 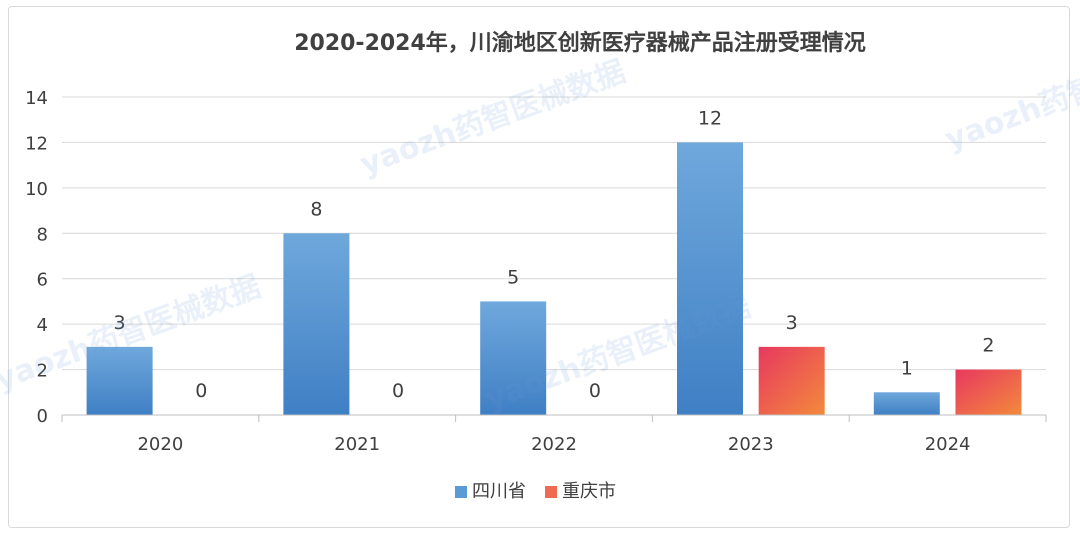 What do you see at coordinates (36, 98) in the screenshot?
I see `y-tick-label: 14` at bounding box center [36, 98].